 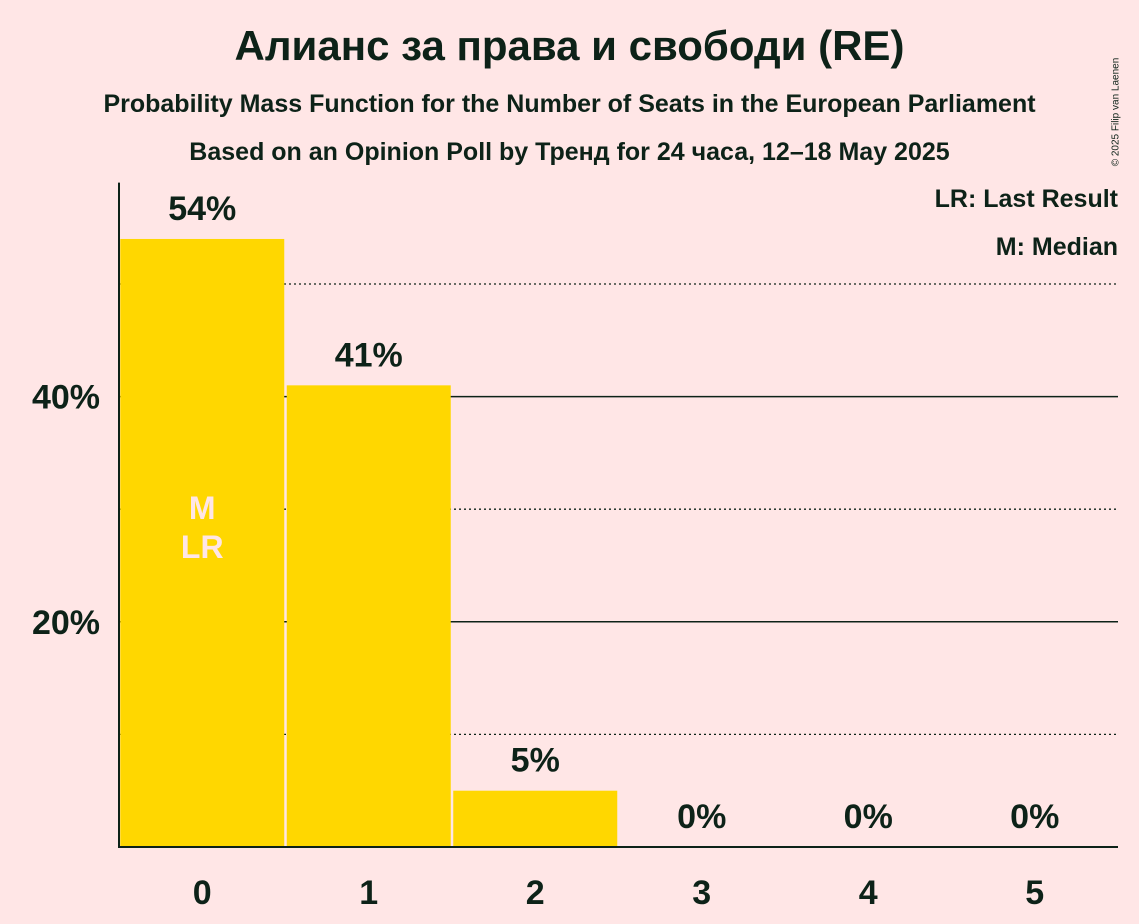 What do you see at coordinates (701, 893) in the screenshot?
I see `x-tick-label-3: 3` at bounding box center [701, 893].